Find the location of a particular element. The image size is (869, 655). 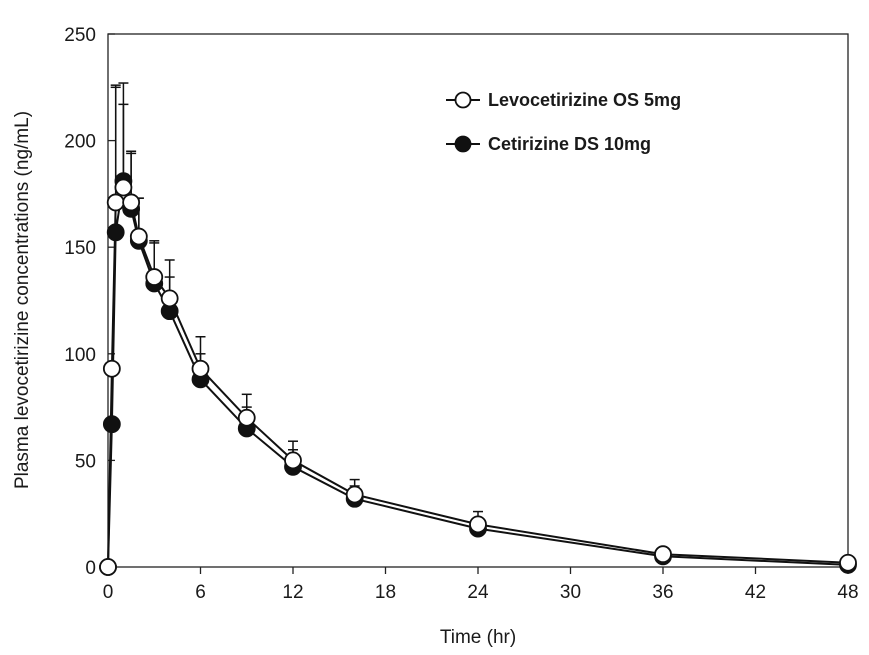

legend-label-cetirizine: Cetirizine DS 10mg is located at coordinates (569, 144).